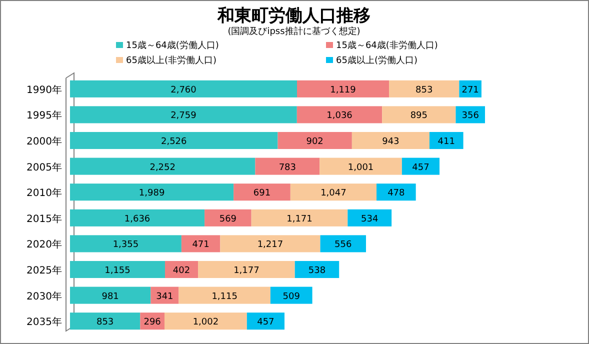 The image size is (589, 344). What do you see at coordinates (44, 142) in the screenshot?
I see `y-tick-label: 2000年` at bounding box center [44, 142].